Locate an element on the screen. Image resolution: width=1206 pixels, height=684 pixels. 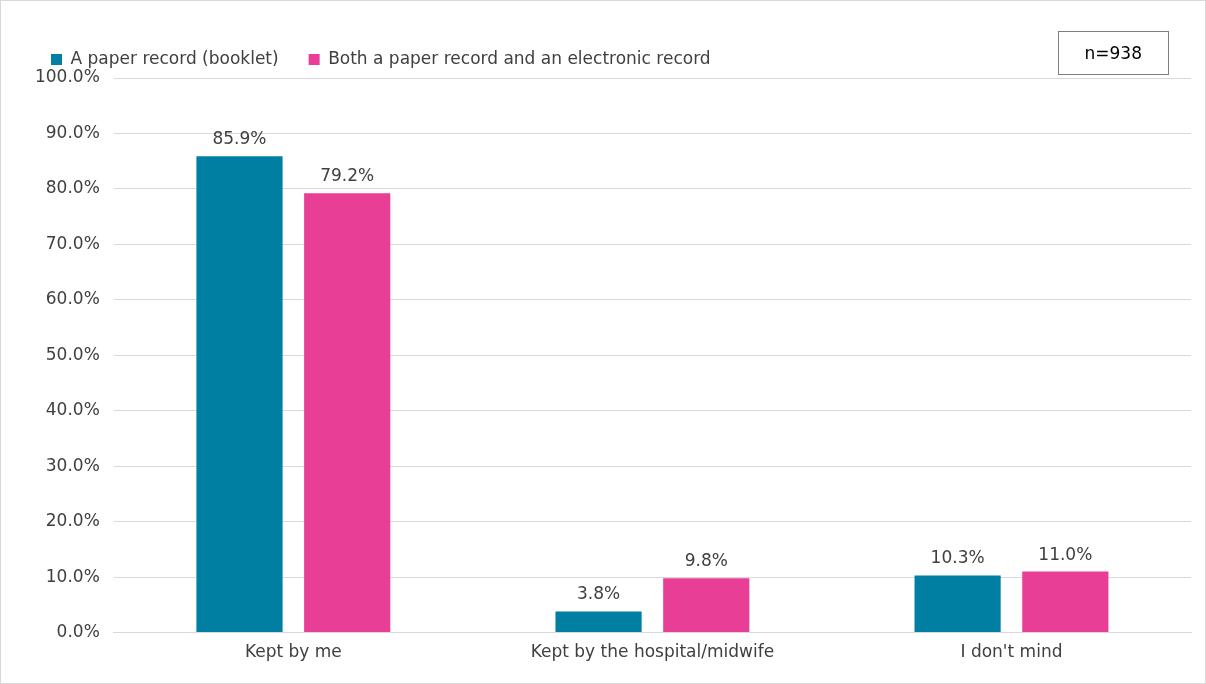
data-label: 3.8% is located at coordinates (598, 593).